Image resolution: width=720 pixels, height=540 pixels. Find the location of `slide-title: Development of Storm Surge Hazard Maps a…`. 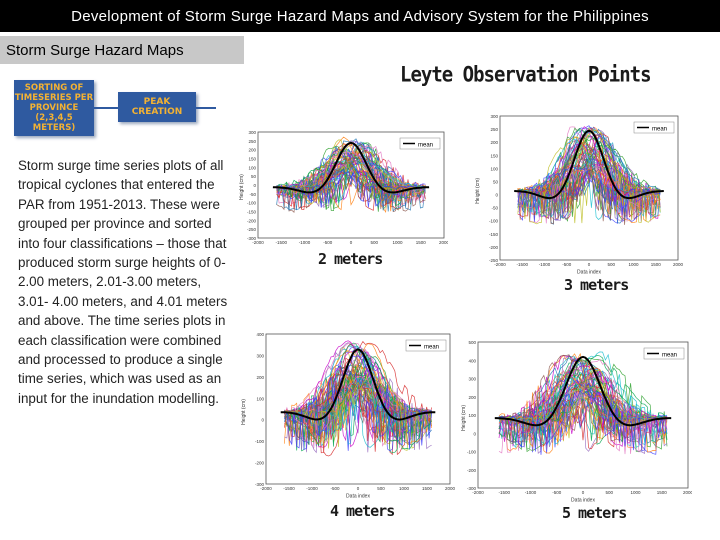

slide-title: Development of Storm Surge Hazard Maps a… is located at coordinates (360, 16).